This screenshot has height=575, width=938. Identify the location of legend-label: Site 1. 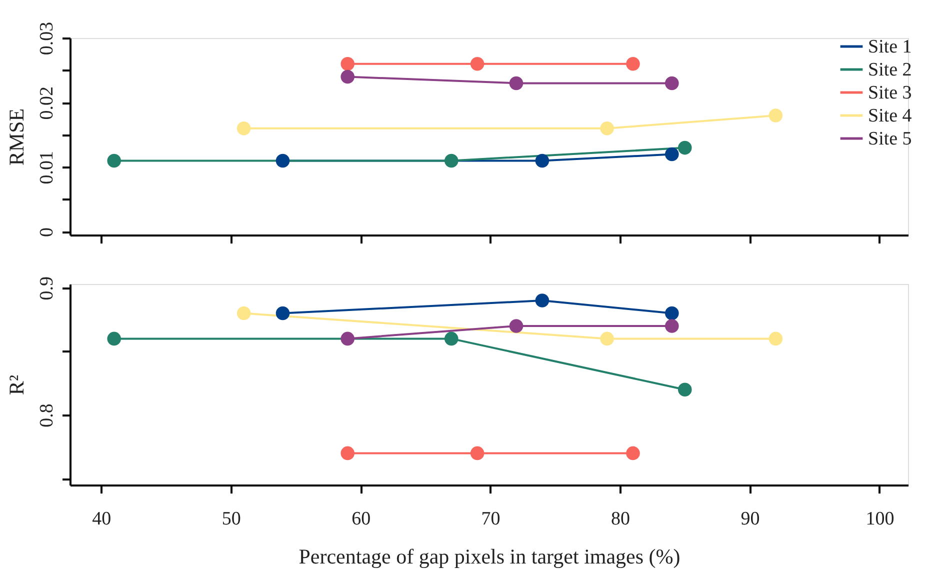
(890, 47).